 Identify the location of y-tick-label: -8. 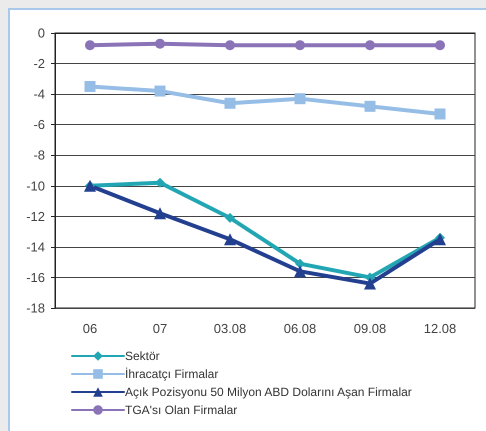
(39, 155).